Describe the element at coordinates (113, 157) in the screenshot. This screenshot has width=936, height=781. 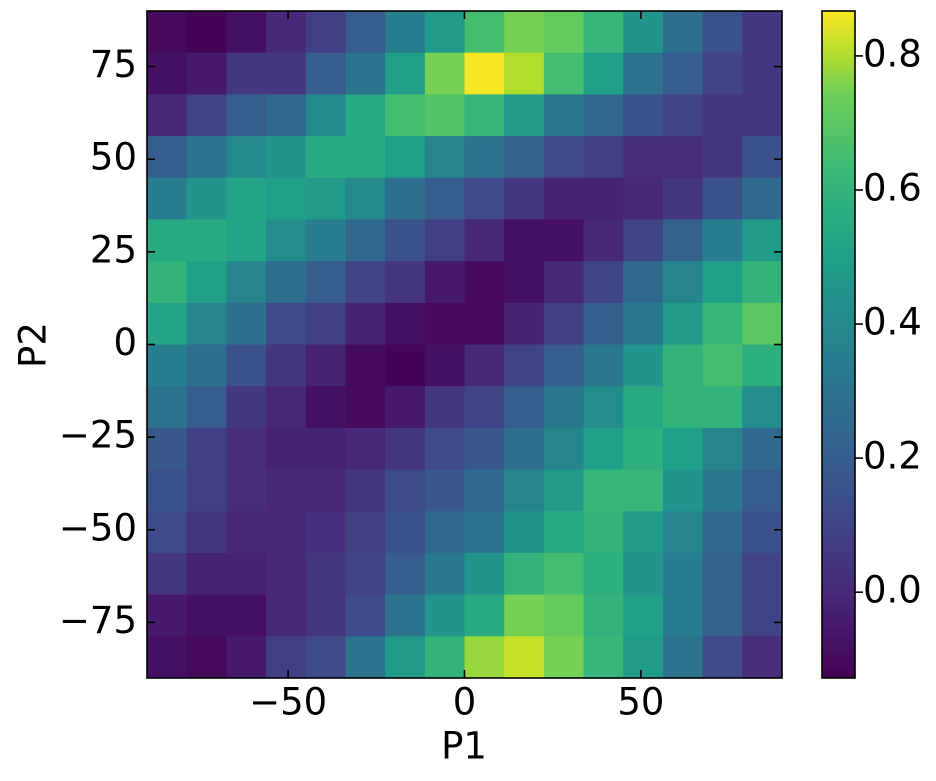
I see `y-tick-label: 50` at that location.